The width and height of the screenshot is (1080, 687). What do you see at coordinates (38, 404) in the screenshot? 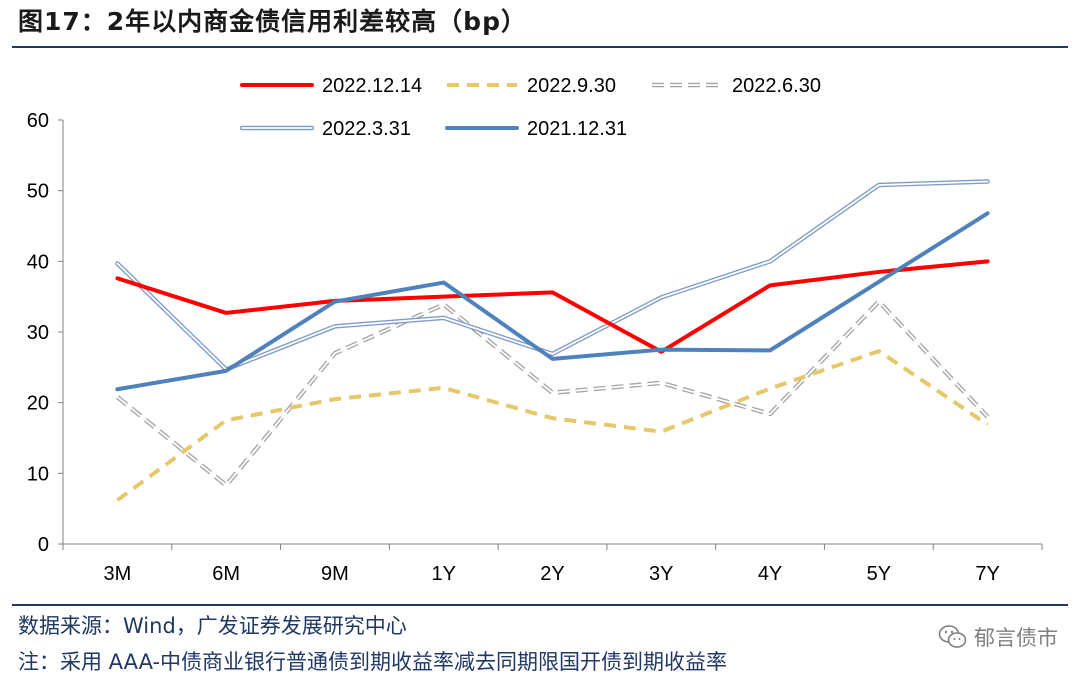
I see `y-tick-label: 20` at bounding box center [38, 404].